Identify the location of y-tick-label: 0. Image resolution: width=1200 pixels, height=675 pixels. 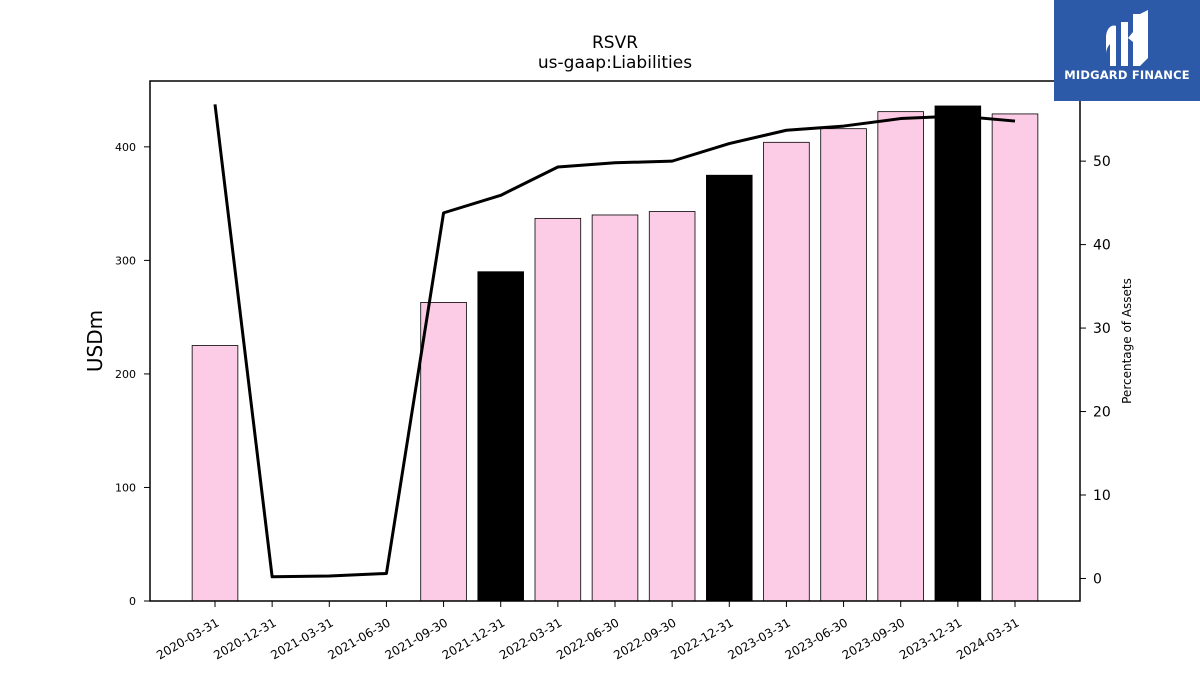
(132, 601).